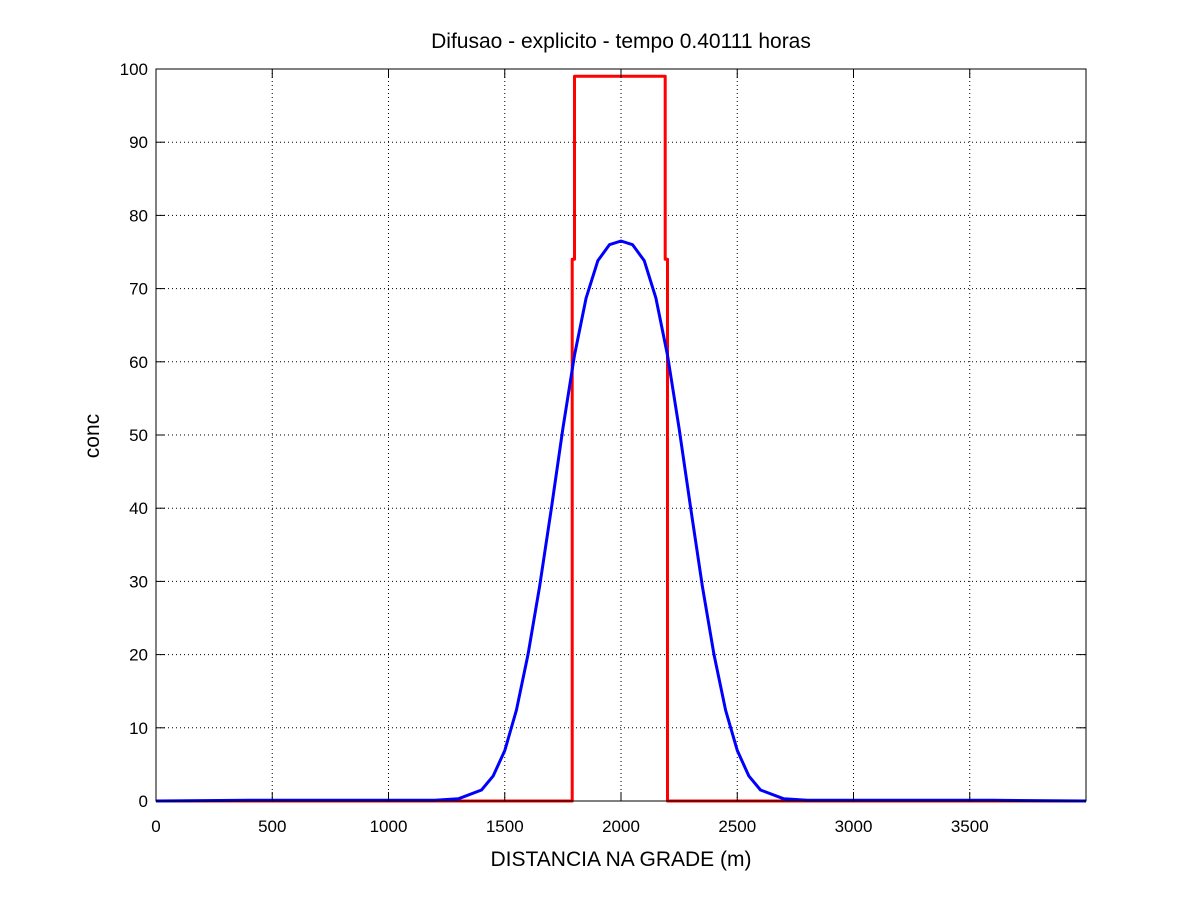 Image resolution: width=1200 pixels, height=900 pixels. Describe the element at coordinates (272, 826) in the screenshot. I see `x-tick-label: 500` at that location.